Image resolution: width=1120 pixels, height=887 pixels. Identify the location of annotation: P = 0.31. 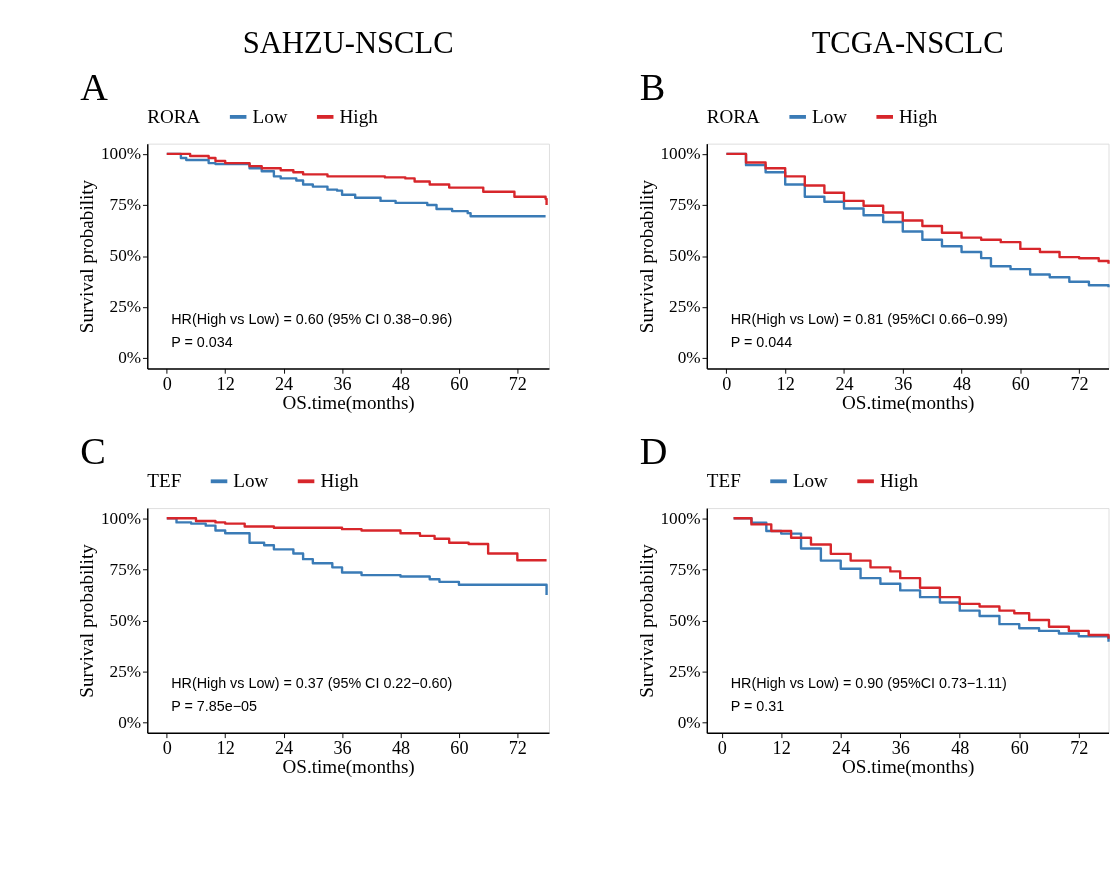
(757, 706).